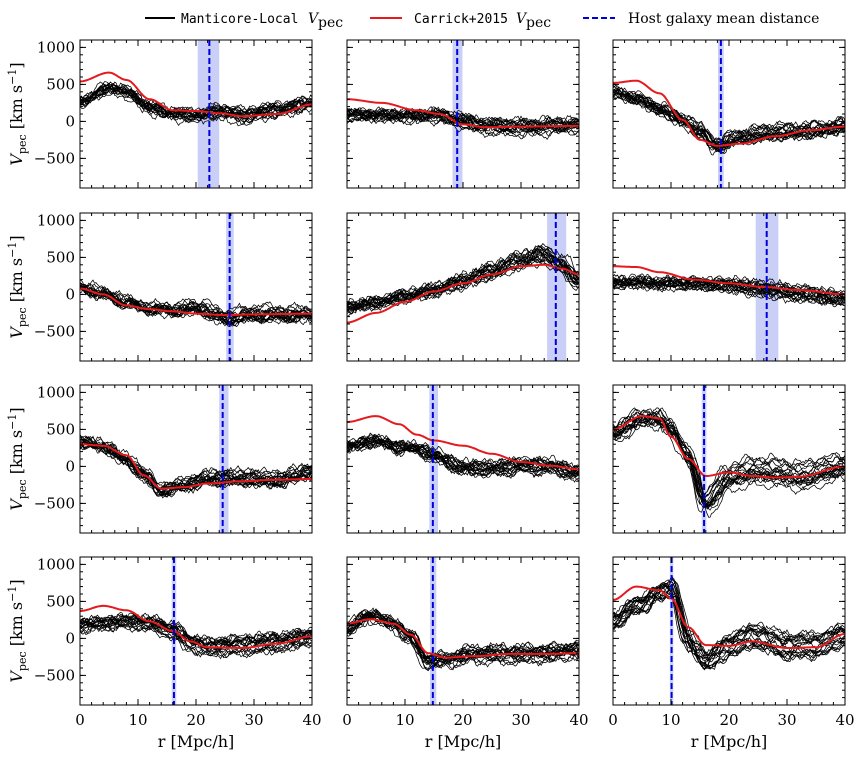  Describe the element at coordinates (538, 23) in the screenshot. I see `legend-carrick-sub: pec` at that location.